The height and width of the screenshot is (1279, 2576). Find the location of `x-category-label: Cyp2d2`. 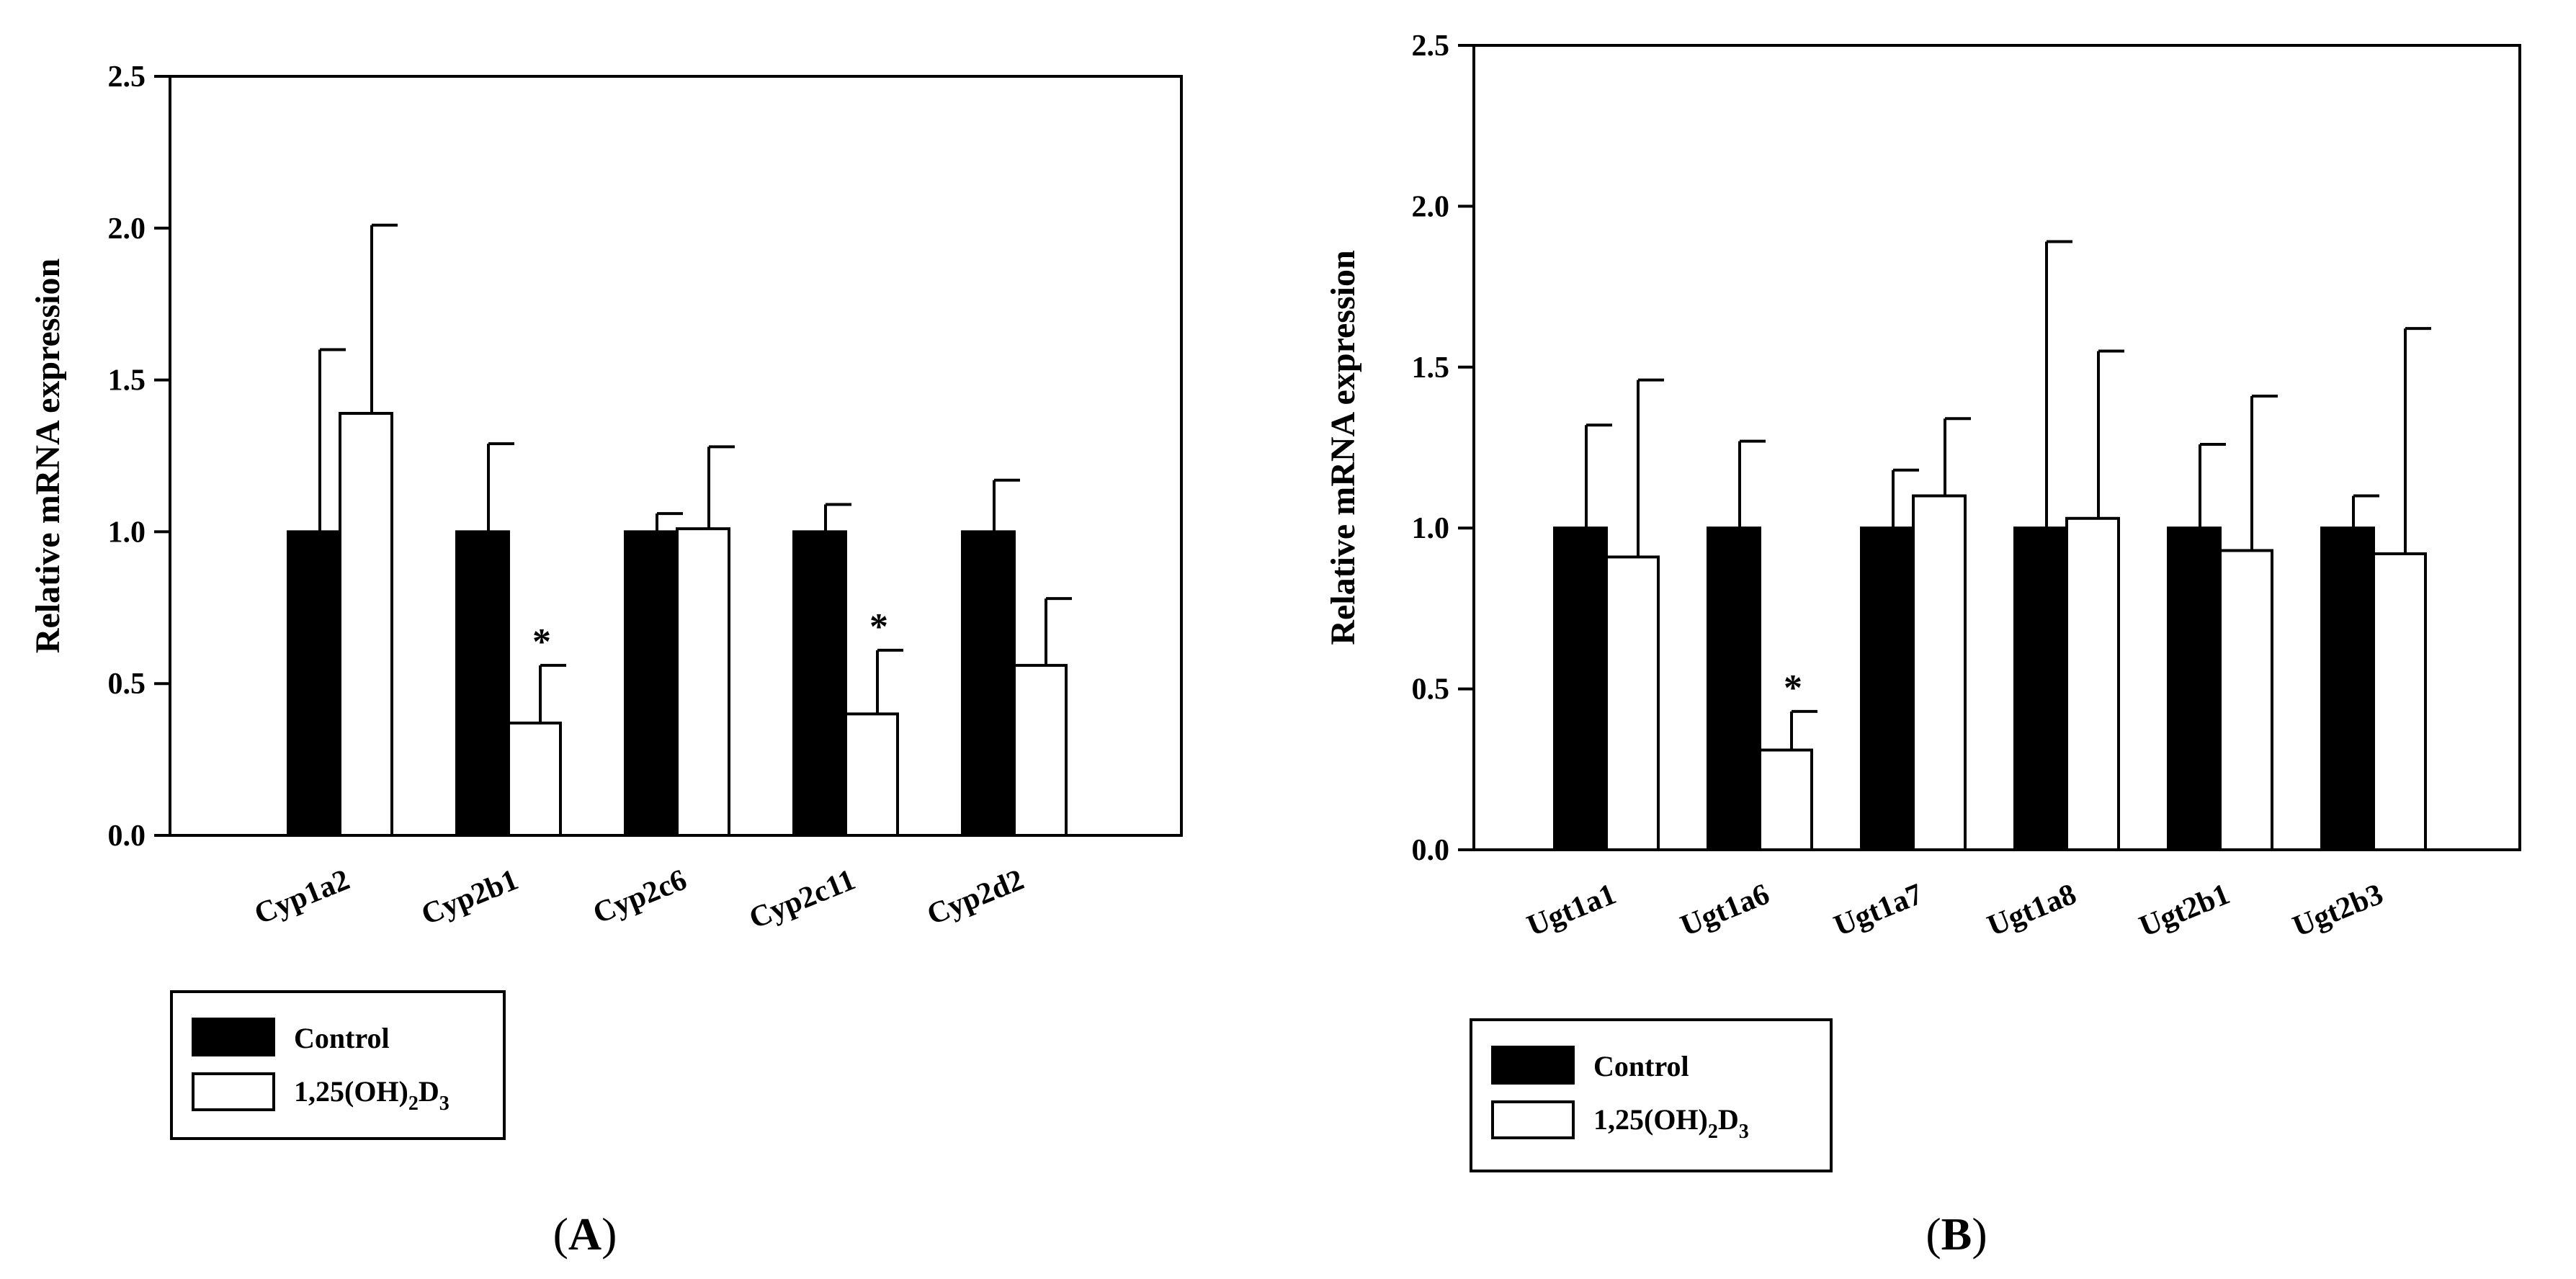

x-category-label: Cyp2d2 is located at coordinates (976, 898).